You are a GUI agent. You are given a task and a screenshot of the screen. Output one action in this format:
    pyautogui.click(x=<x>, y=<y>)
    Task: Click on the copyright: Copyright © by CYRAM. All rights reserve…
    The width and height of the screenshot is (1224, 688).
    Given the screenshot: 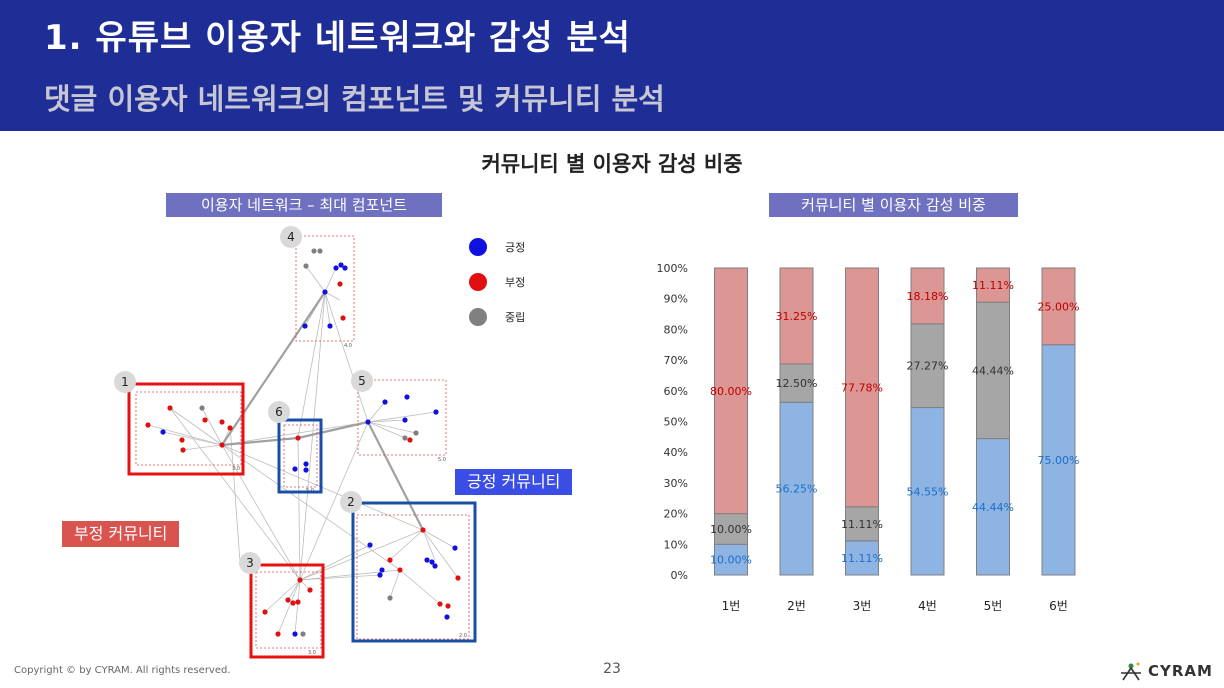 What is the action you would take?
    pyautogui.click(x=122, y=670)
    